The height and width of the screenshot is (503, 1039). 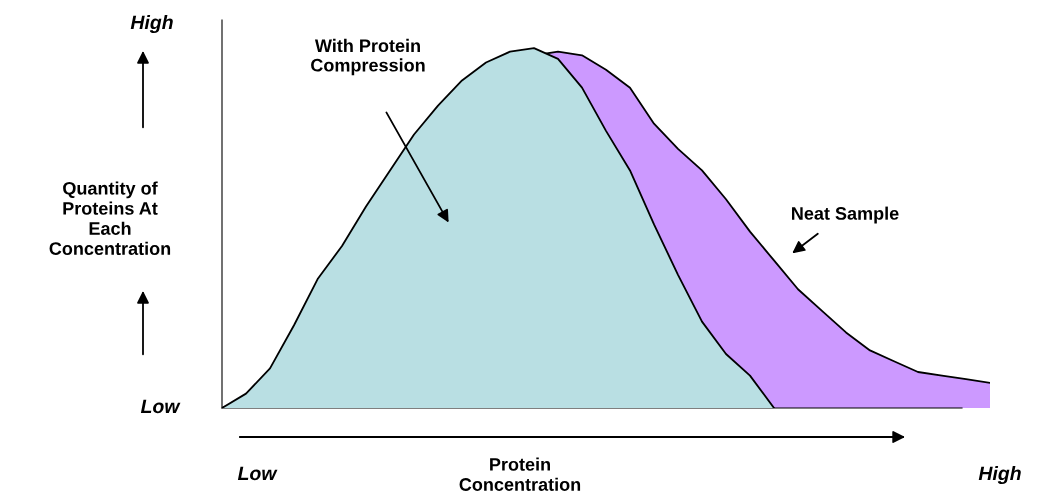 What do you see at coordinates (520, 474) in the screenshot?
I see `x-axis-title: Protein Concentration` at bounding box center [520, 474].